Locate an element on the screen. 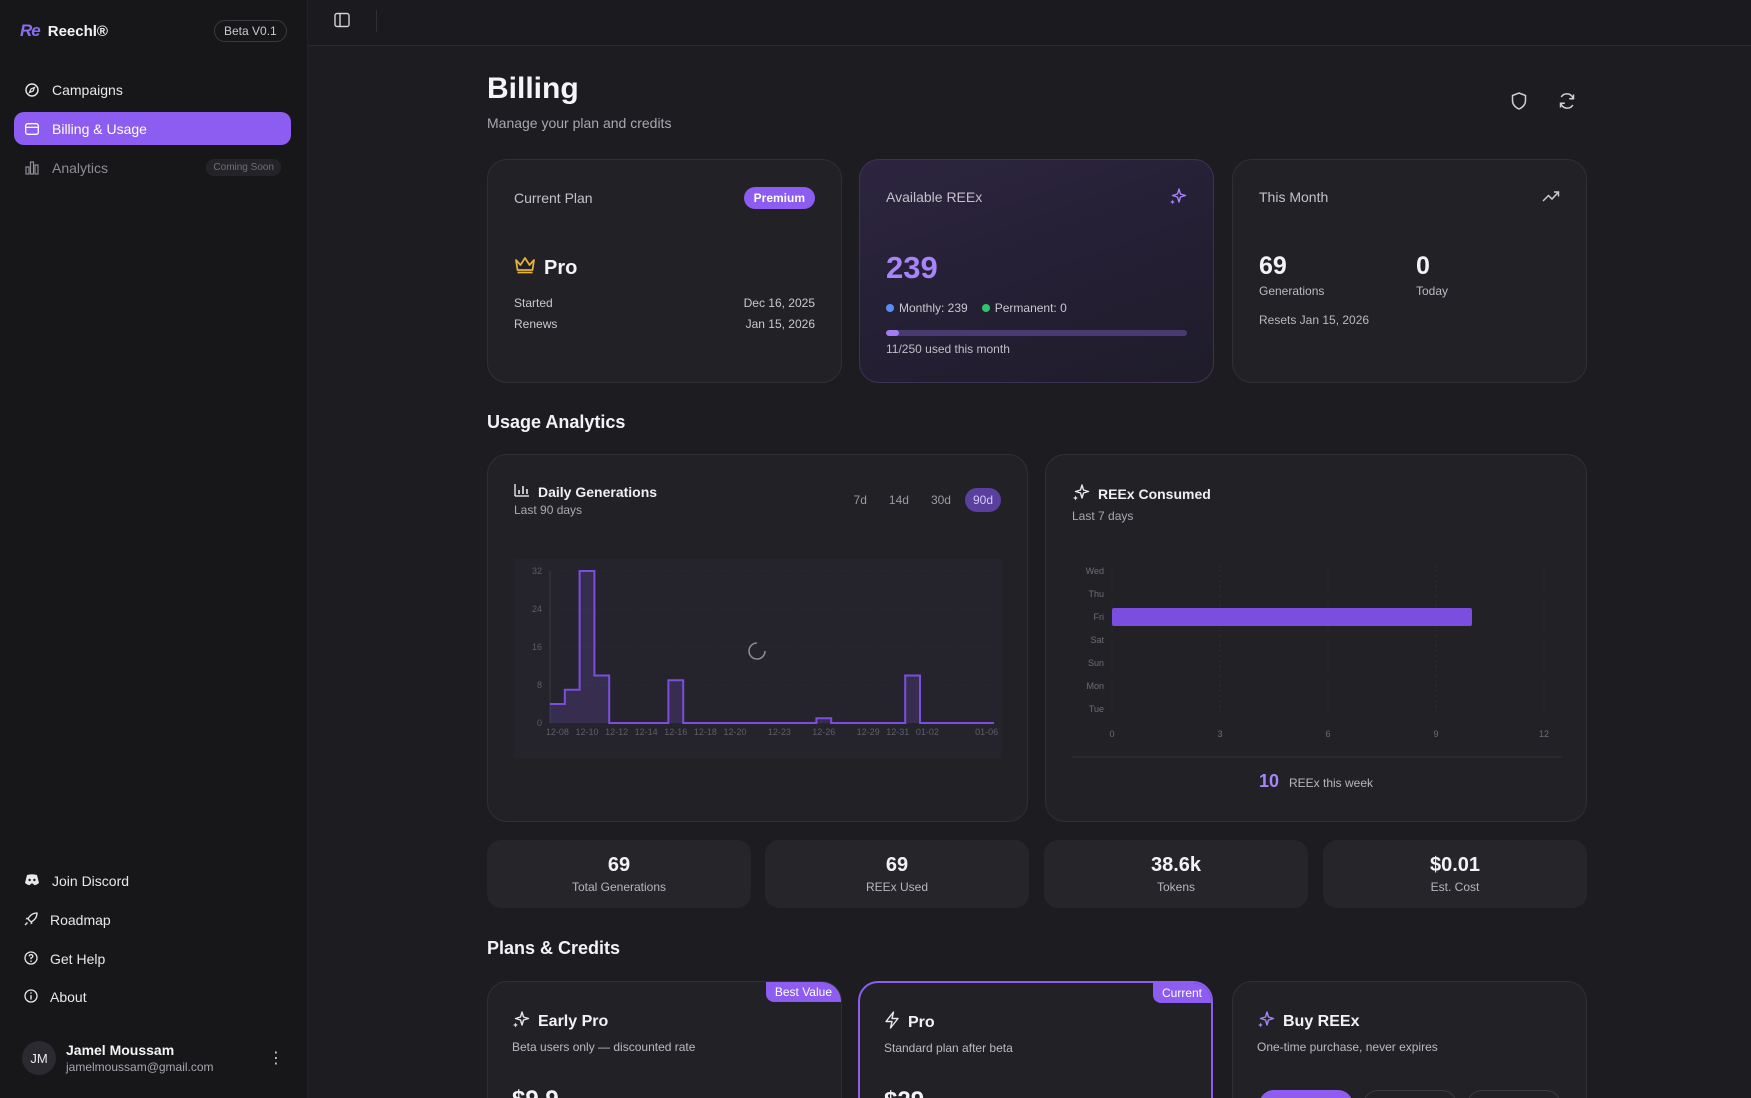  sidebar-item-campaigns: Campaigns is located at coordinates (152, 89).